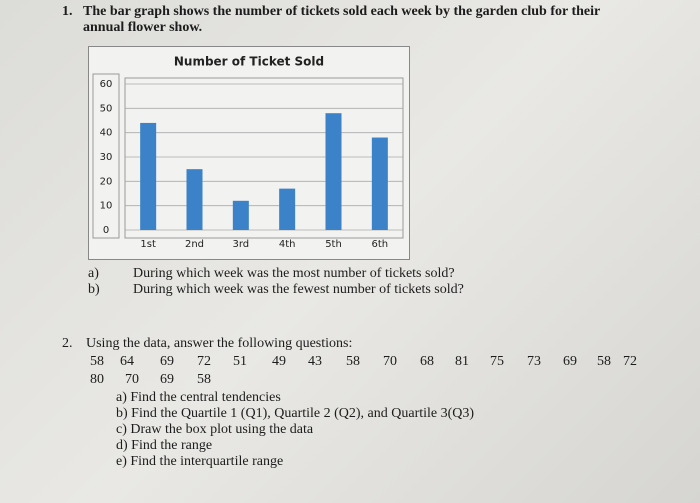  I want to click on x-tick-label: 2nd, so click(194, 244).